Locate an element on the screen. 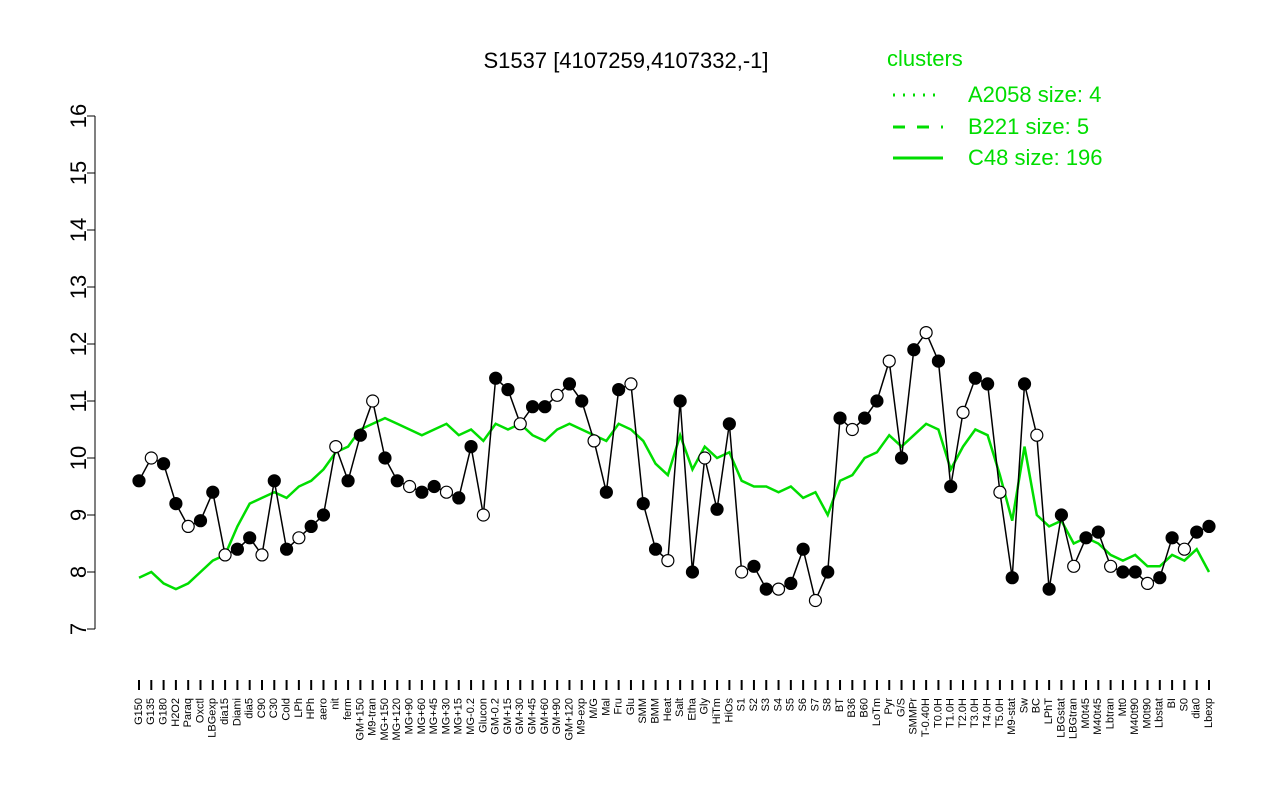 This screenshot has width=1280, height=800. x-tick-label: Lbtran is located at coordinates (1111, 713).